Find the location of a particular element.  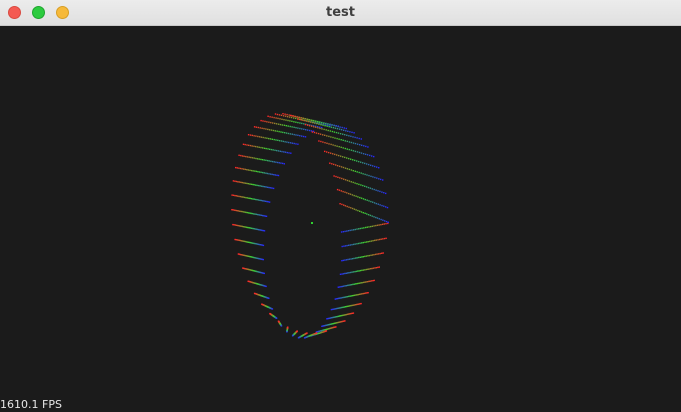

point-cloud-render is located at coordinates (310, 226).